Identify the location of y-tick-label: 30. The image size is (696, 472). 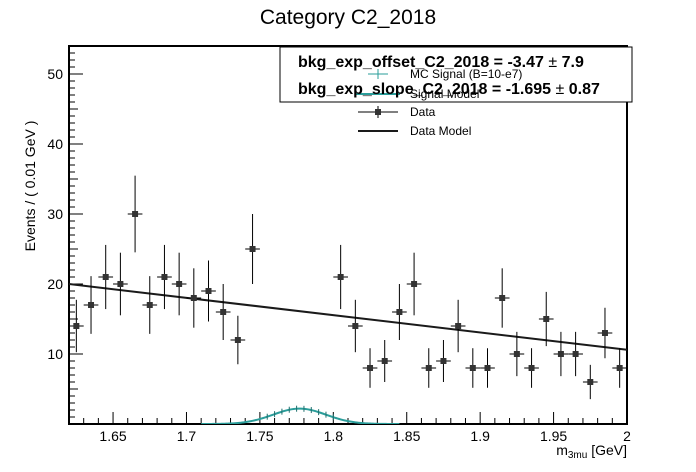
(55, 214).